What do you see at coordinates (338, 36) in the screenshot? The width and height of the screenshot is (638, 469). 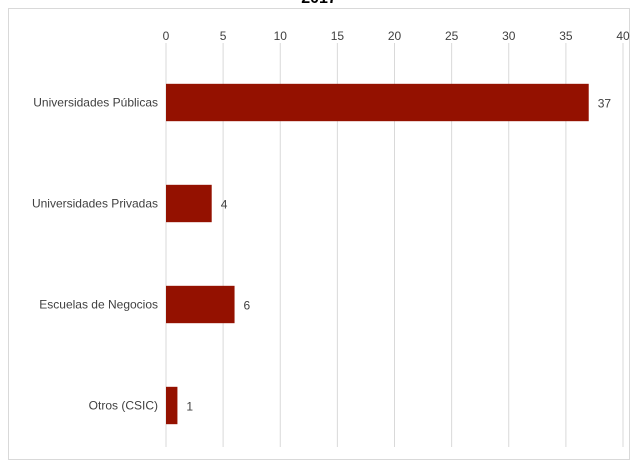 I see `x-tick-label: 15` at bounding box center [338, 36].